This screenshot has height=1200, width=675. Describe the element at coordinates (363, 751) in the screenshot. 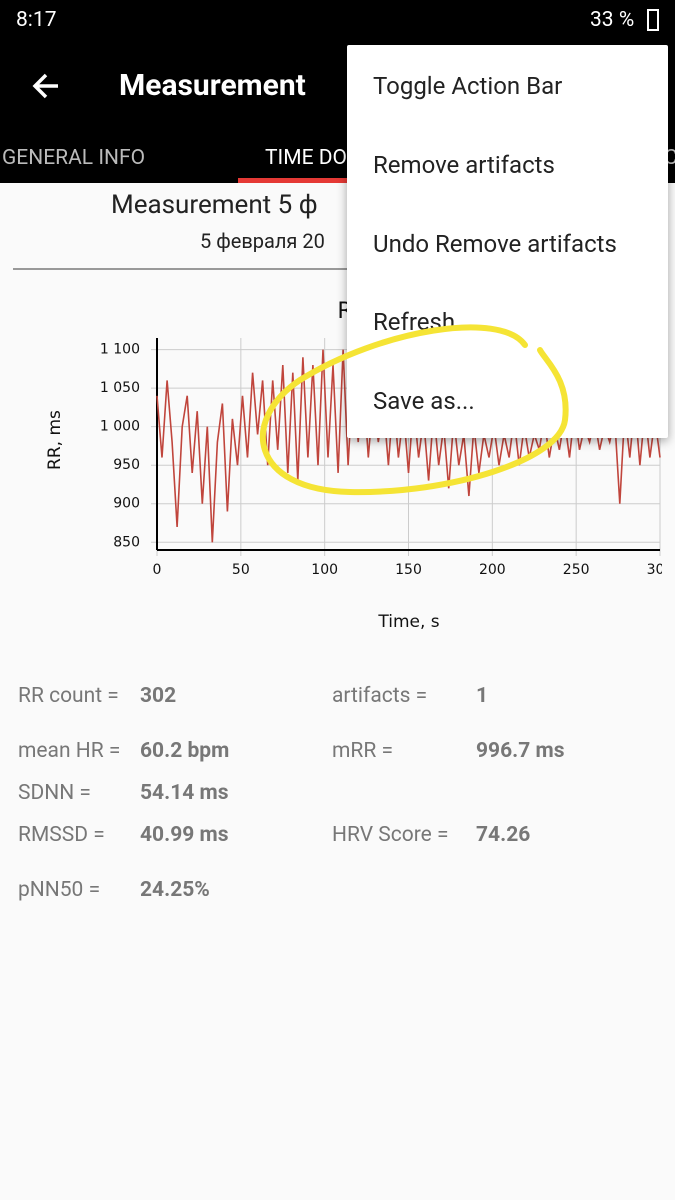

I see `stat-label: mRR =` at that location.